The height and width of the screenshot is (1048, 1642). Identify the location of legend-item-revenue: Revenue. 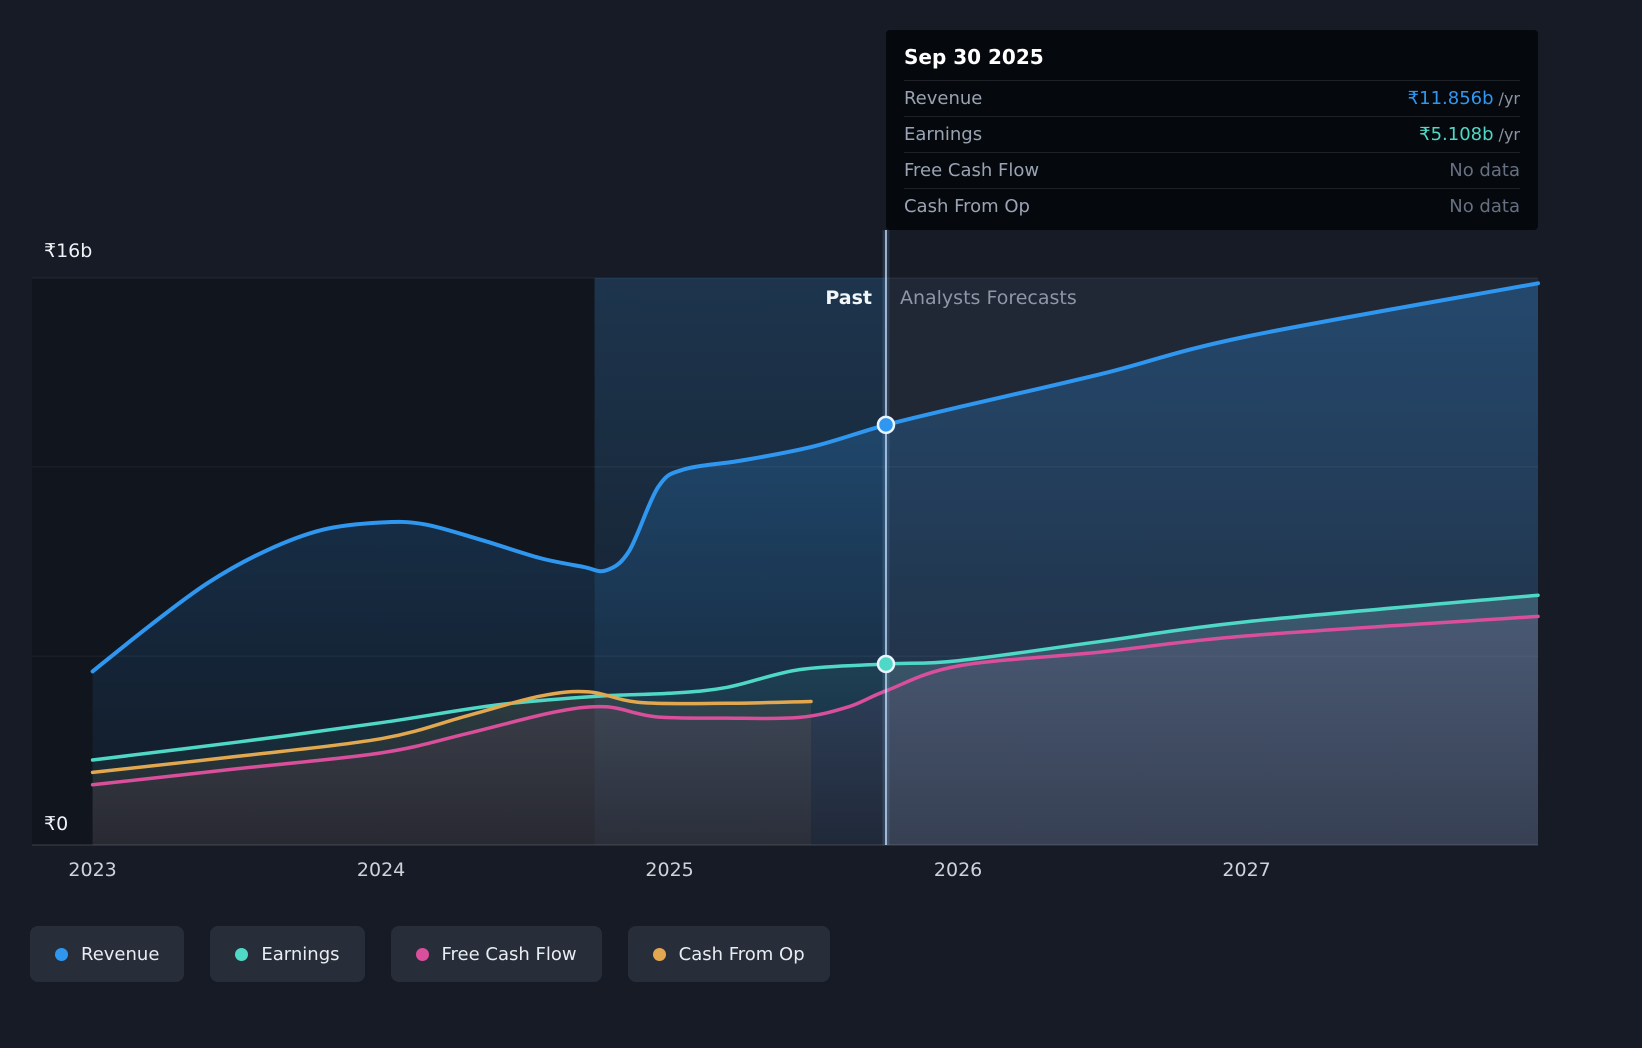
(107, 954).